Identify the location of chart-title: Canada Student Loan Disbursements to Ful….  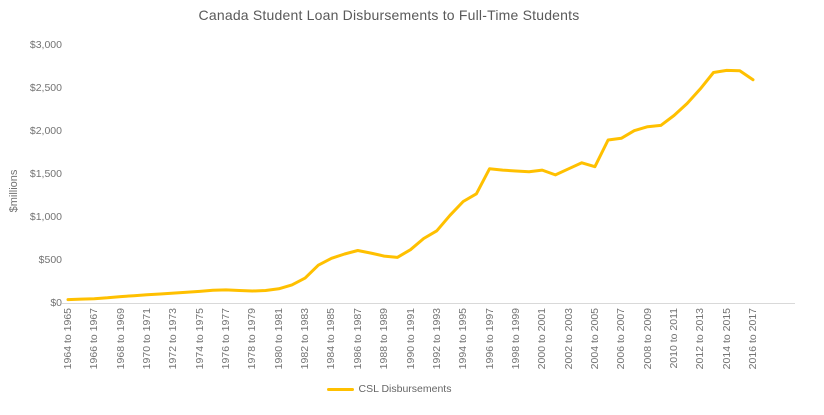
(389, 15).